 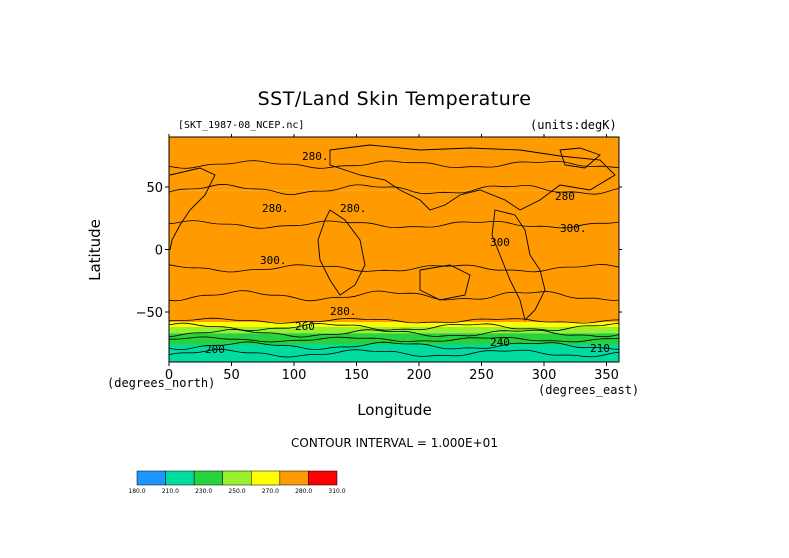 I want to click on x-tick-label: 250, so click(x=481, y=375).